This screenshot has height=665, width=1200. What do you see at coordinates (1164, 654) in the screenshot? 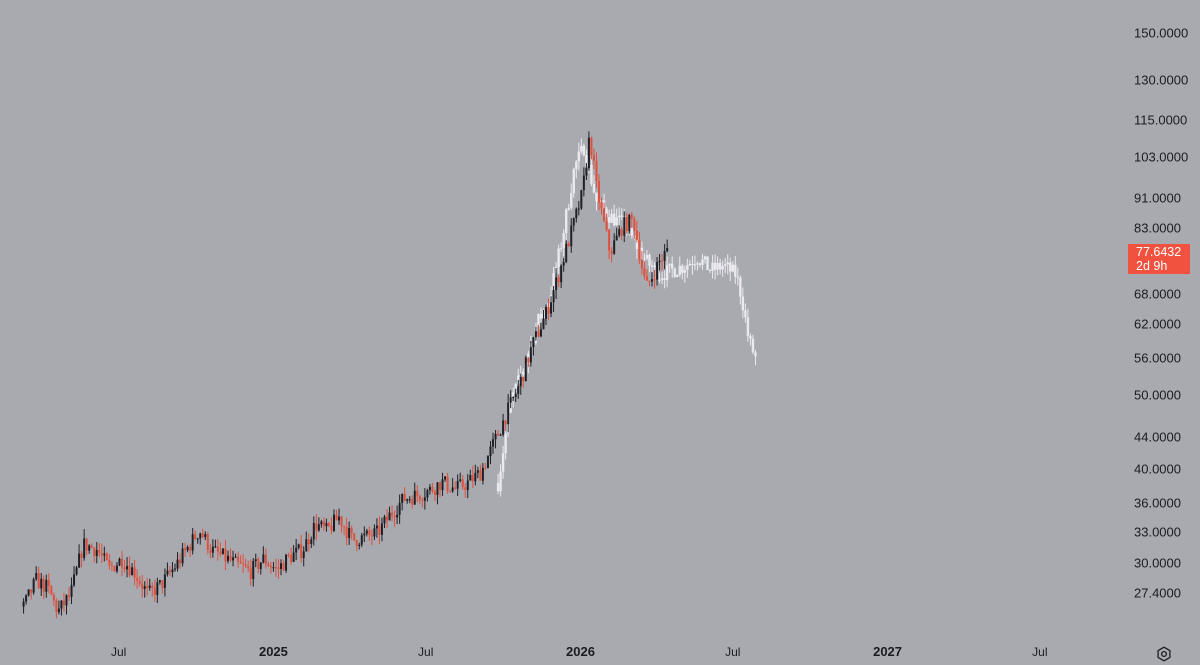
I see `gear-icon` at bounding box center [1164, 654].